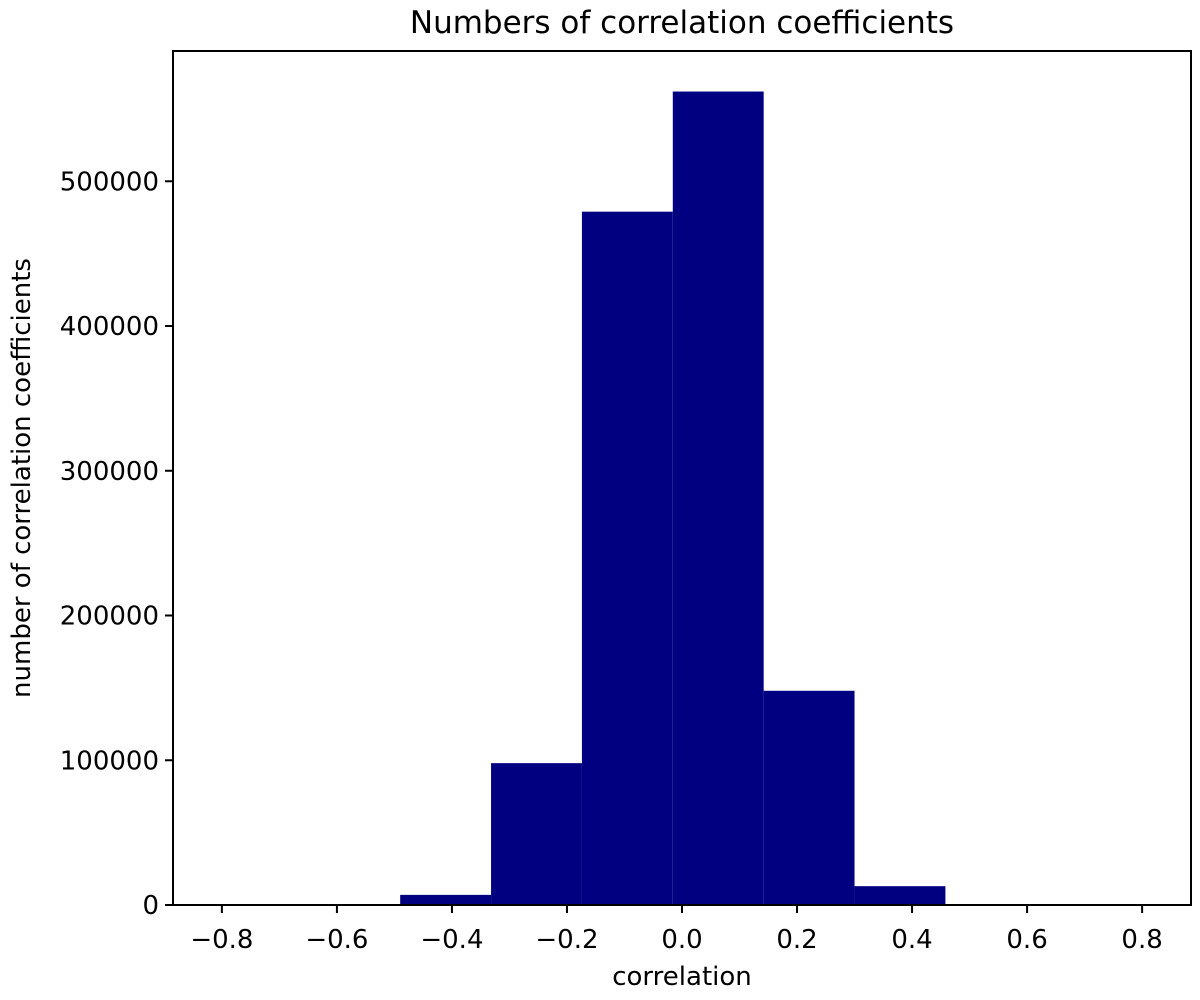 The height and width of the screenshot is (1000, 1200). I want to click on x-tick-label: 0.0, so click(681, 940).